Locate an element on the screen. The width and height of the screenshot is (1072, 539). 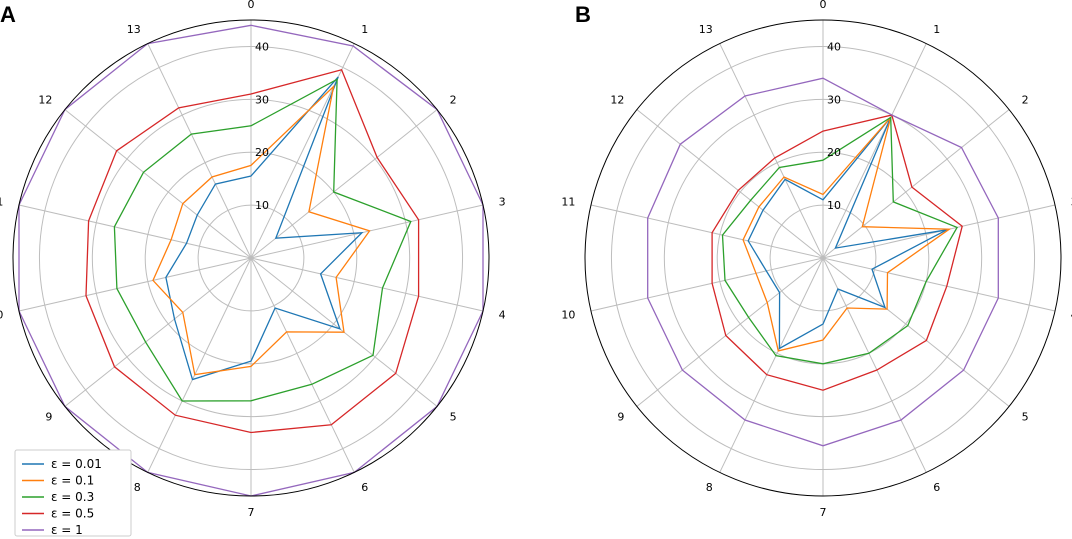
legend-item-label: ε = 0.01 is located at coordinates (76, 464).